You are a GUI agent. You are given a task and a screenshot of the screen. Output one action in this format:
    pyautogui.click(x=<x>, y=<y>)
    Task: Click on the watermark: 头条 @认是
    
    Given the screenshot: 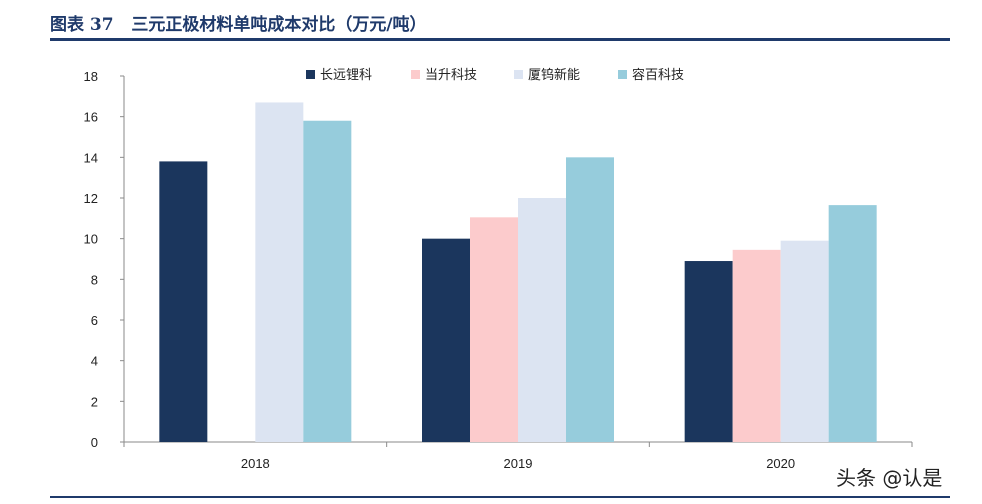 What is the action you would take?
    pyautogui.click(x=889, y=478)
    